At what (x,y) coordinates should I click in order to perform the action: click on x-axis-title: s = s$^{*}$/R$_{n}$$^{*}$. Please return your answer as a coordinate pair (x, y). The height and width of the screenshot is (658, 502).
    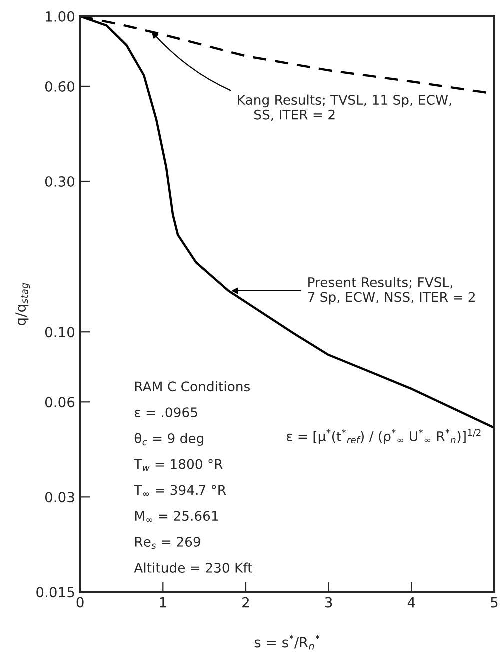
    Looking at the image, I should click on (287, 642).